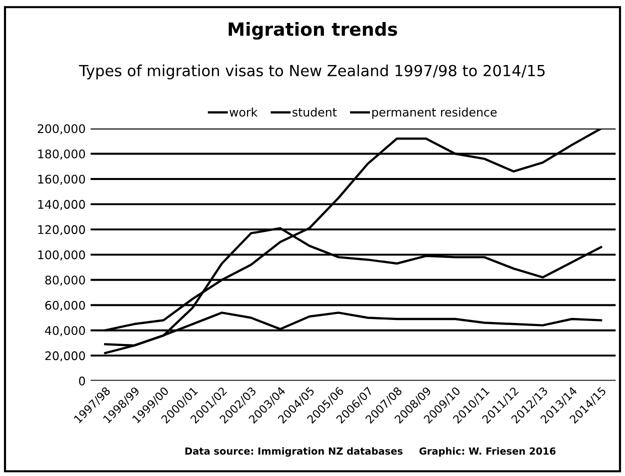  Describe the element at coordinates (65, 356) in the screenshot. I see `y-tick-label: 20,000` at that location.